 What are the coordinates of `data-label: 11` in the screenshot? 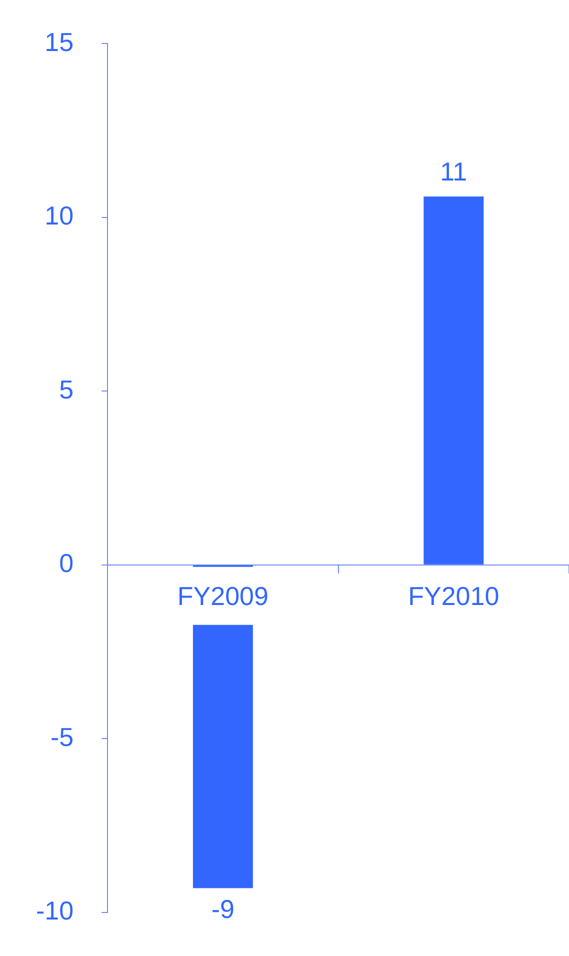 It's located at (454, 171).